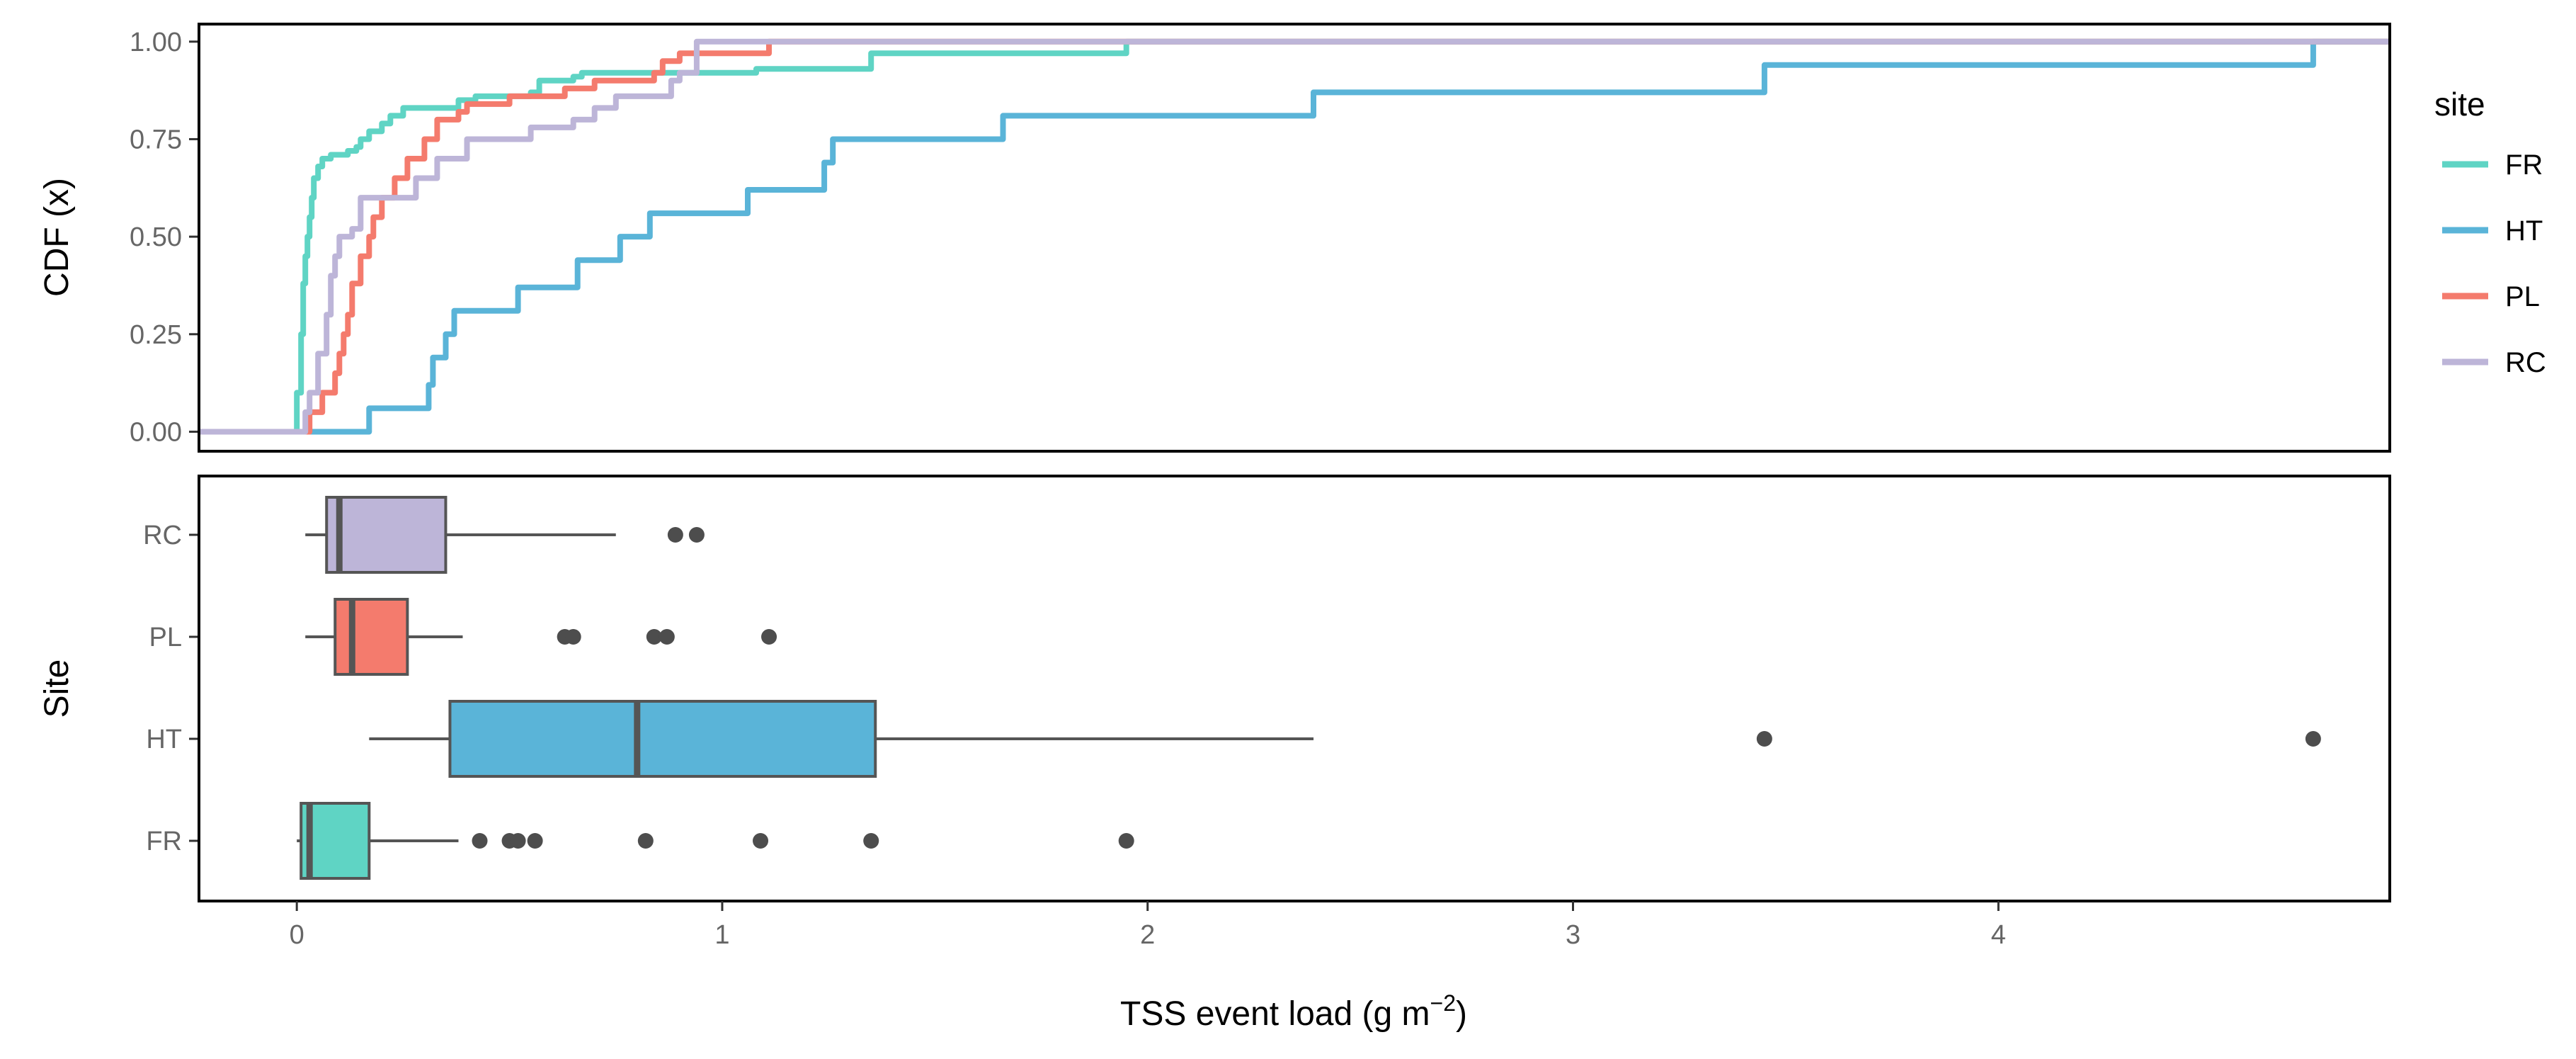  I want to click on boxplot-category-label: RC, so click(162, 535).